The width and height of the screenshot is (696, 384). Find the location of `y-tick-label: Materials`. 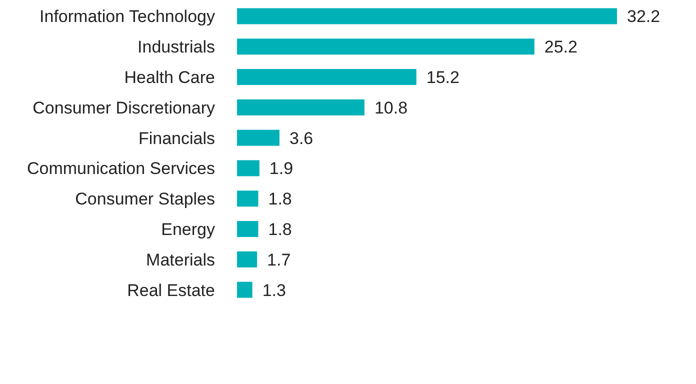

y-tick-label: Materials is located at coordinates (180, 260).